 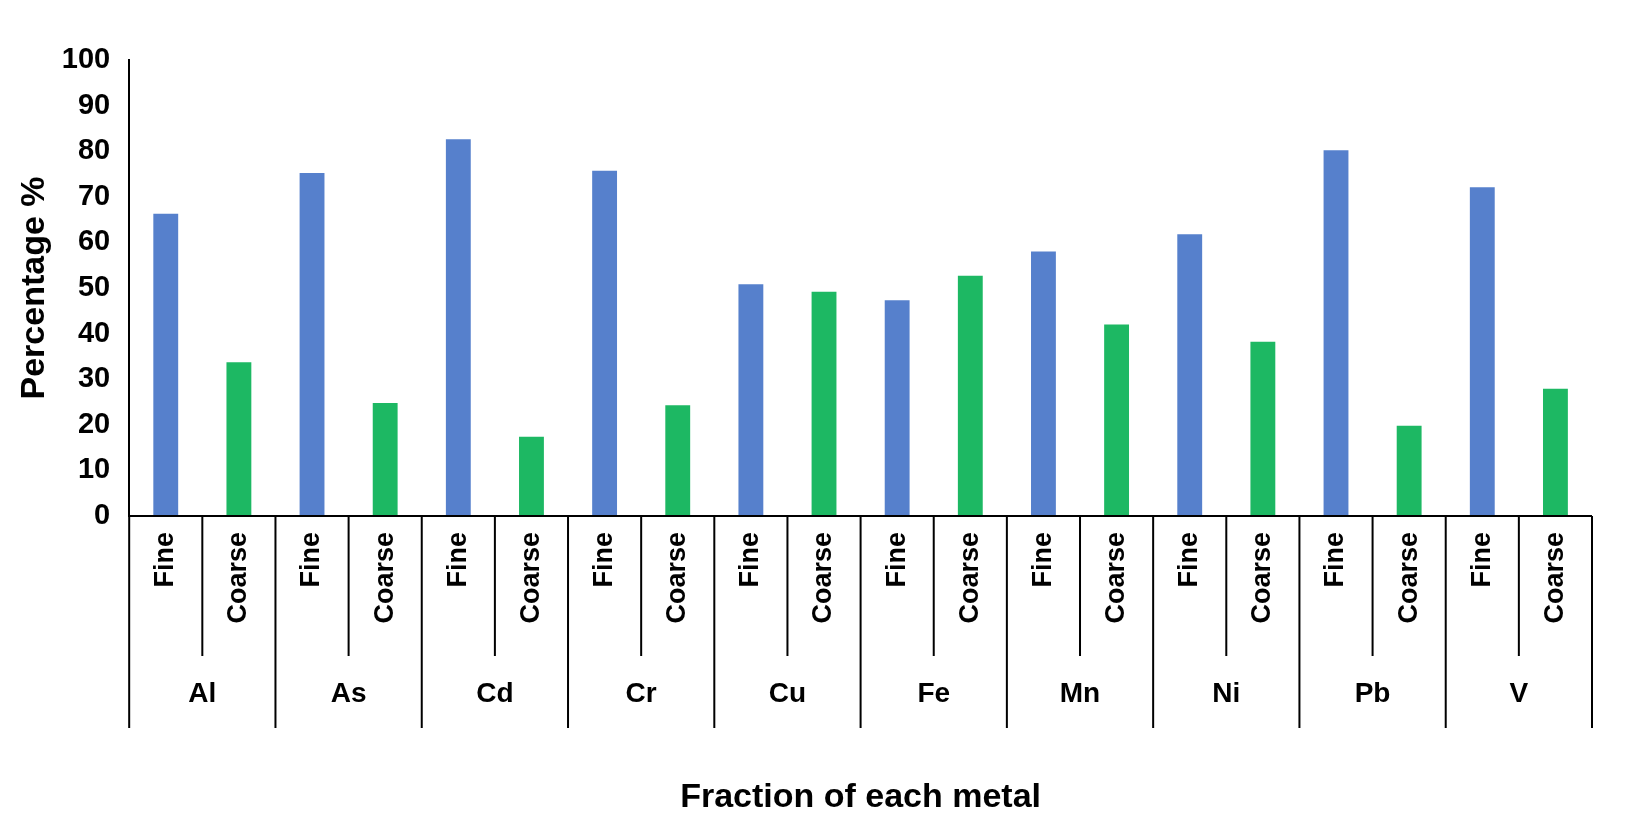 What do you see at coordinates (1519, 692) in the screenshot?
I see `x-tick-label: V` at bounding box center [1519, 692].